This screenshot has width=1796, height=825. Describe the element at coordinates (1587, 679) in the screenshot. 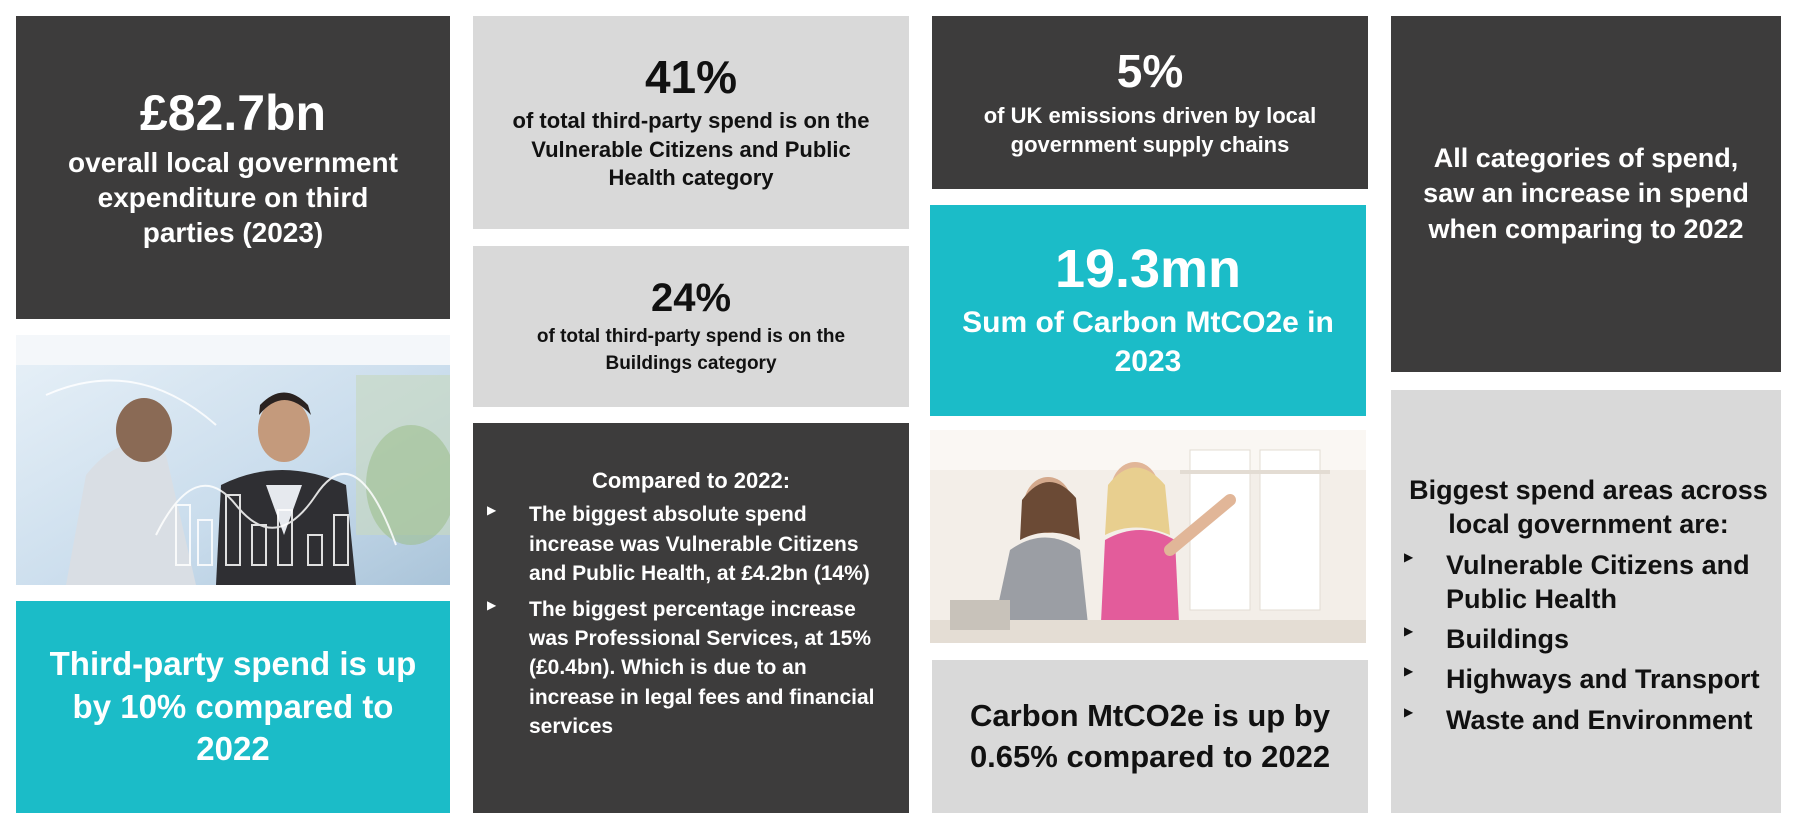

I see `list-item: Highways and Transport` at that location.